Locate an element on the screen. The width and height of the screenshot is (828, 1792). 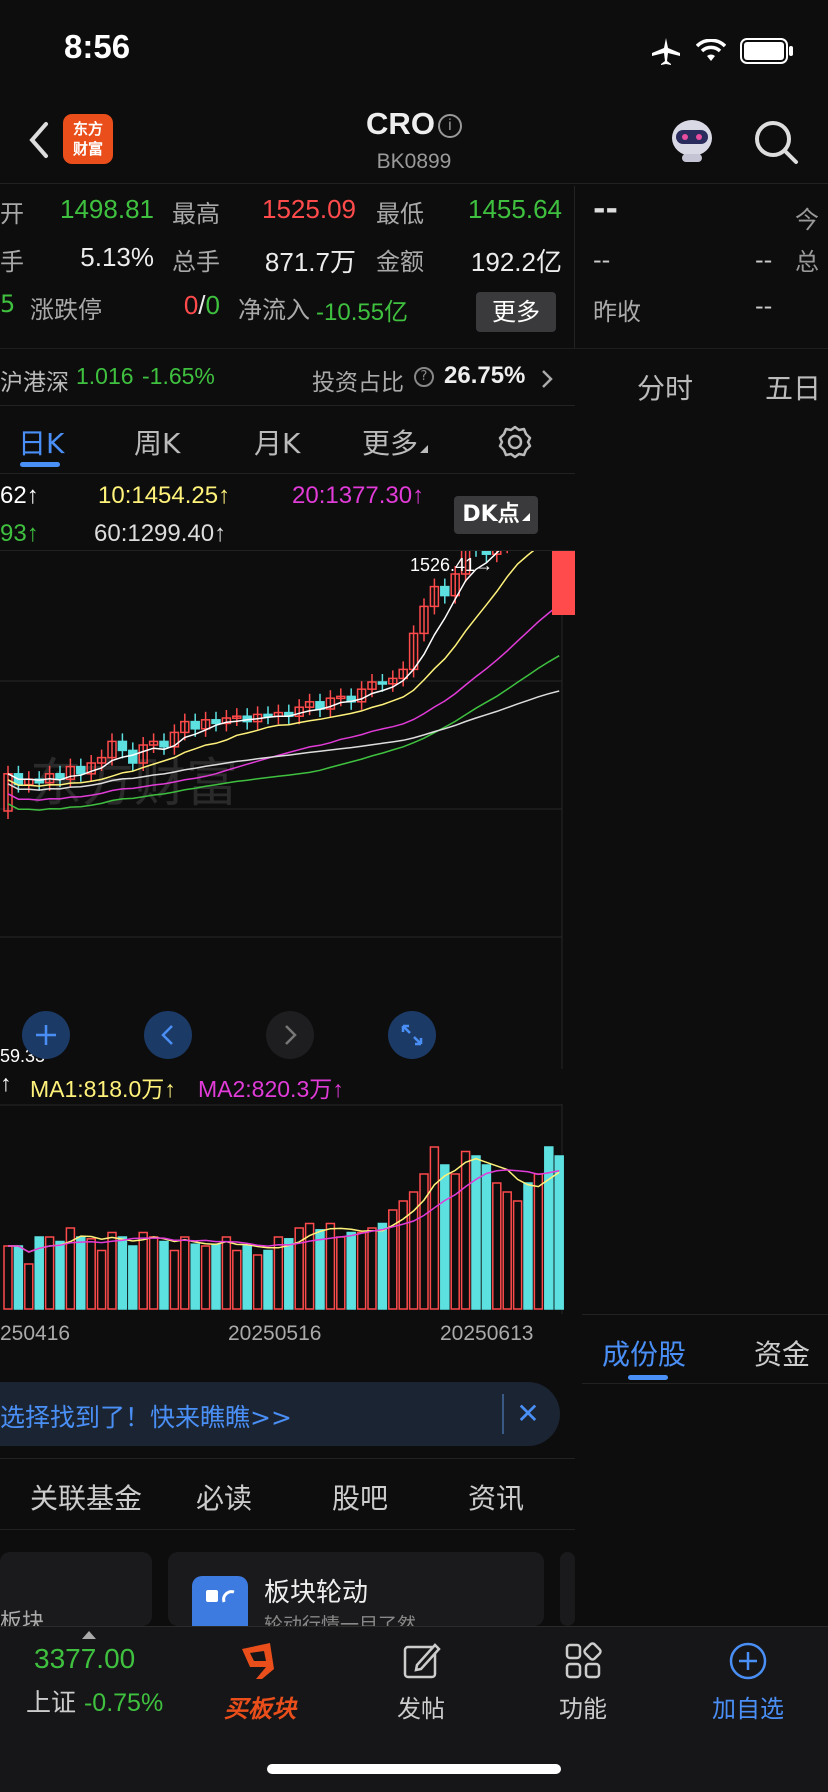
assistant-robot-icon is located at coordinates (692, 140).